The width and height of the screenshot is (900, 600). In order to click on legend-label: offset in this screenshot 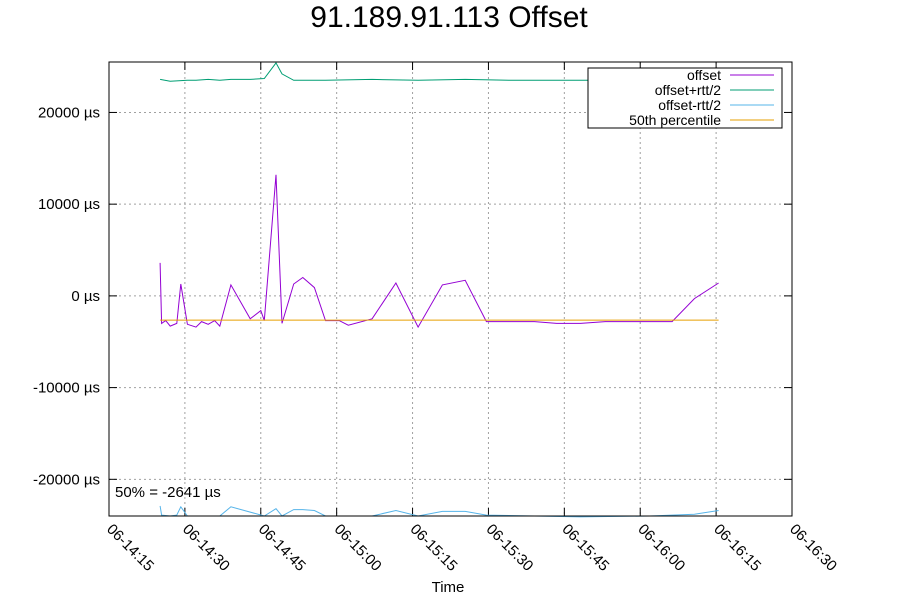, I will do `click(704, 75)`.